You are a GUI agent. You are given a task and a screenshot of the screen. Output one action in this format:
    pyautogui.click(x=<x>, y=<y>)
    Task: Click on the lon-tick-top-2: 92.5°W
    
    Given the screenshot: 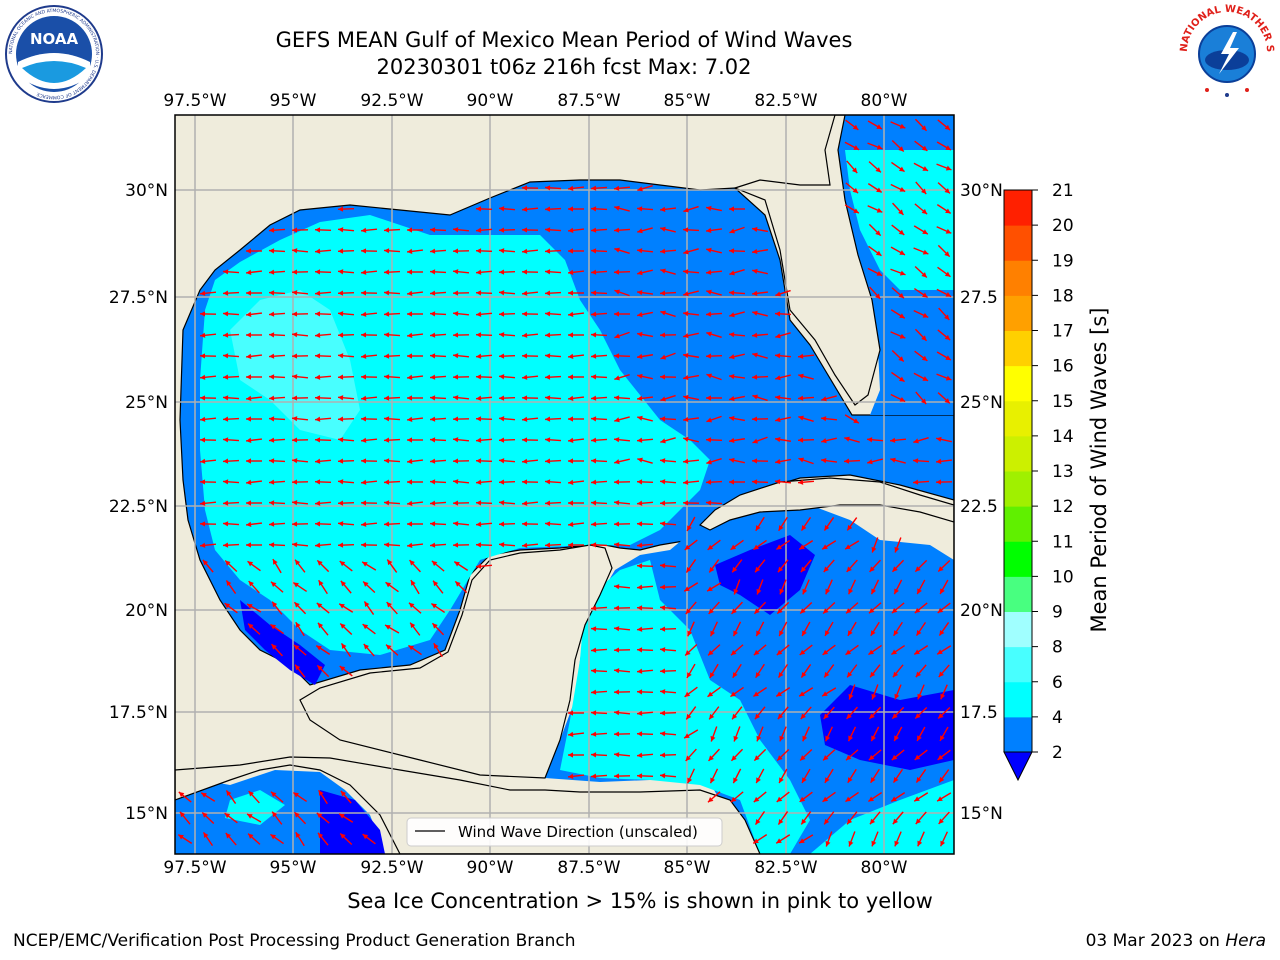 What is the action you would take?
    pyautogui.click(x=391, y=101)
    